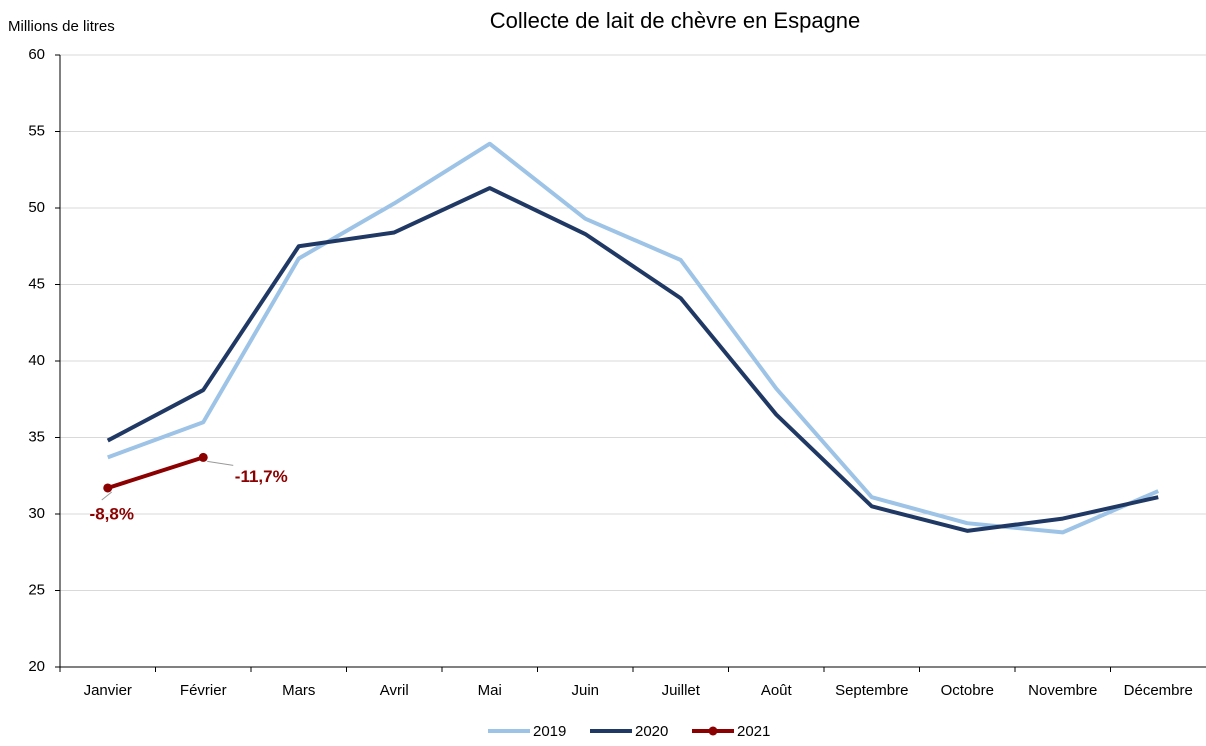  I want to click on annotation: -8,8%, so click(112, 513).